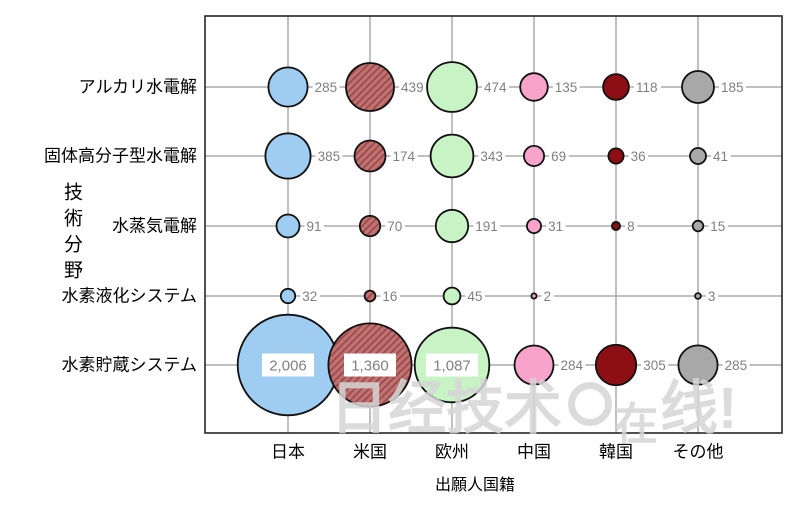  I want to click on bubble-r2-c1, so click(370, 226).